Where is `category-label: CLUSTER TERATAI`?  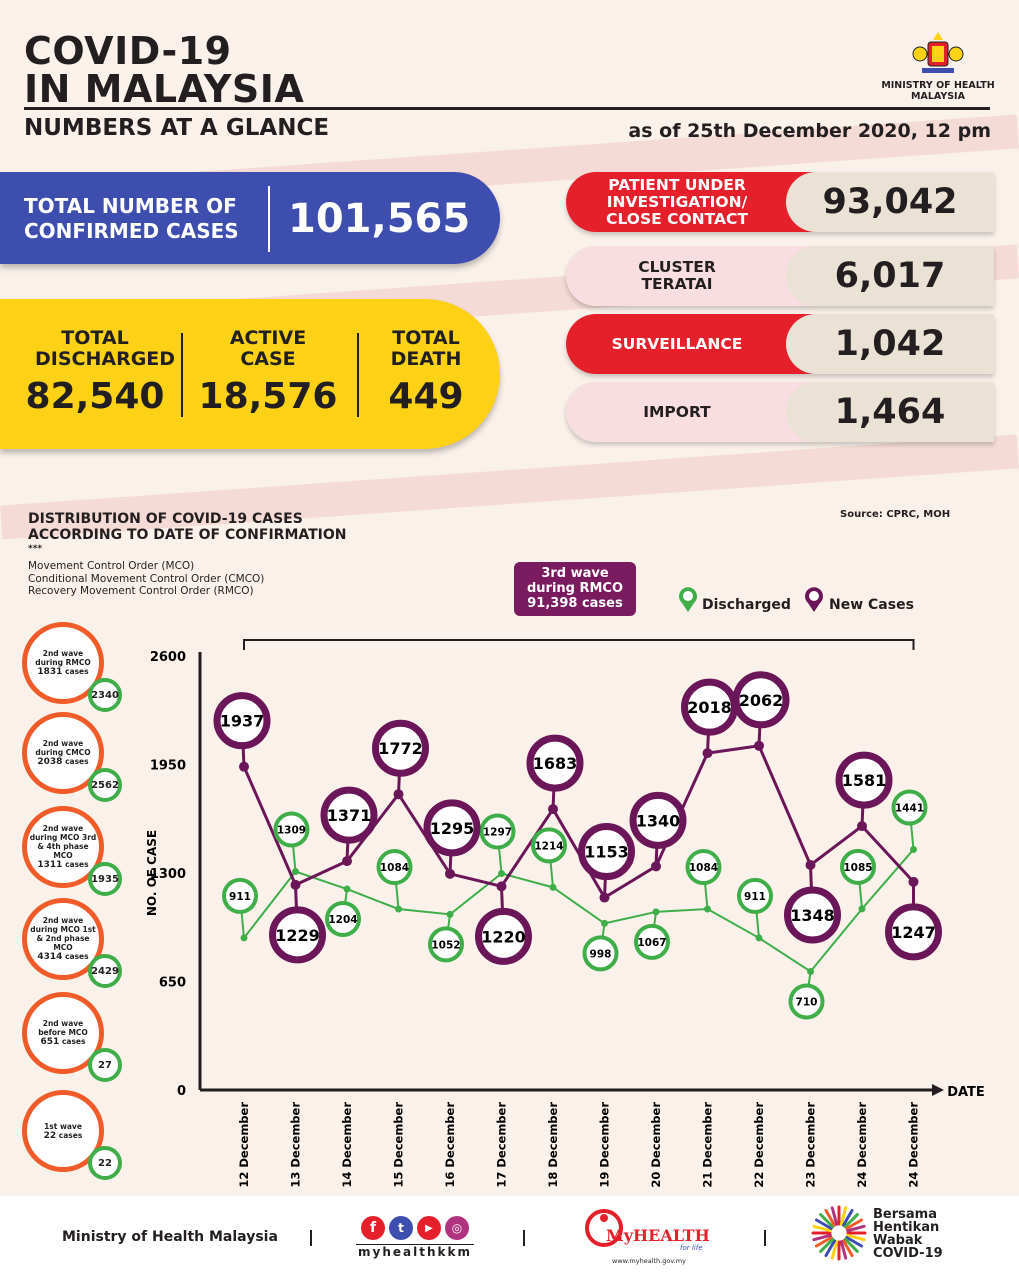
category-label: CLUSTER TERATAI is located at coordinates (677, 275).